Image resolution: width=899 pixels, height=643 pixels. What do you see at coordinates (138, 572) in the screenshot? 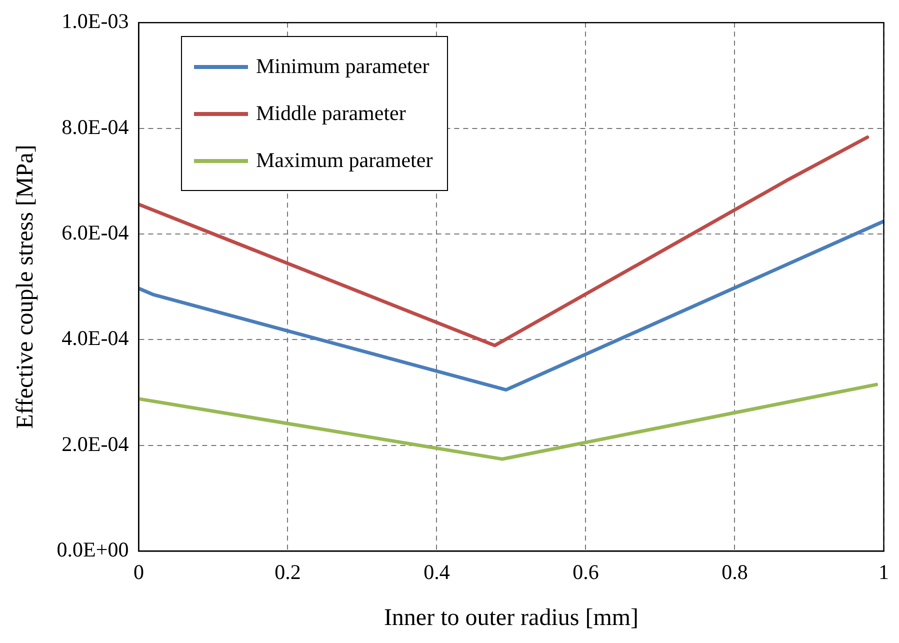
I see `x-tick-label: 0` at bounding box center [138, 572].